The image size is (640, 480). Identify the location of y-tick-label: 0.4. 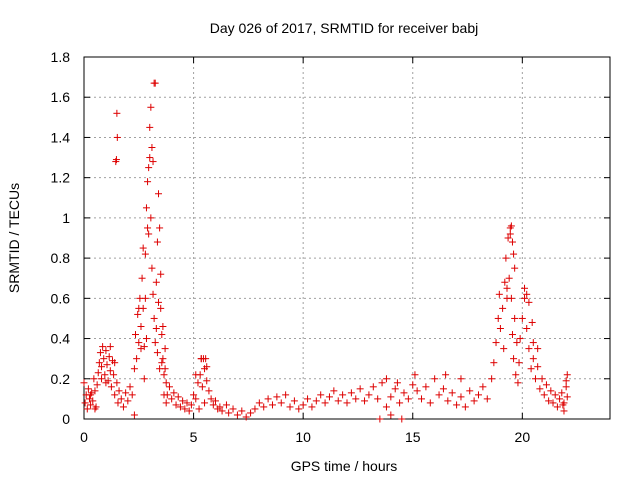
(61, 339).